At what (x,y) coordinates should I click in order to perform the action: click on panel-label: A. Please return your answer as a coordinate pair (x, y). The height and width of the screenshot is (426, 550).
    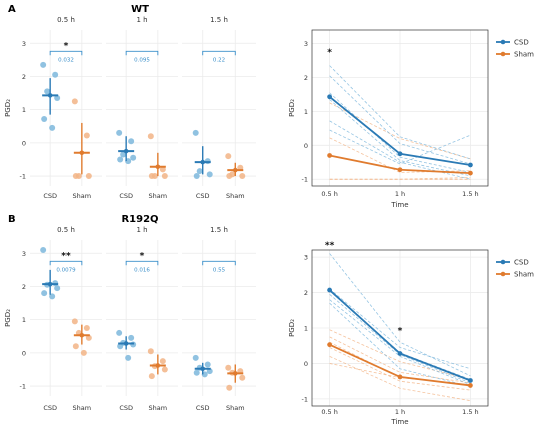
    Looking at the image, I should click on (12, 9).